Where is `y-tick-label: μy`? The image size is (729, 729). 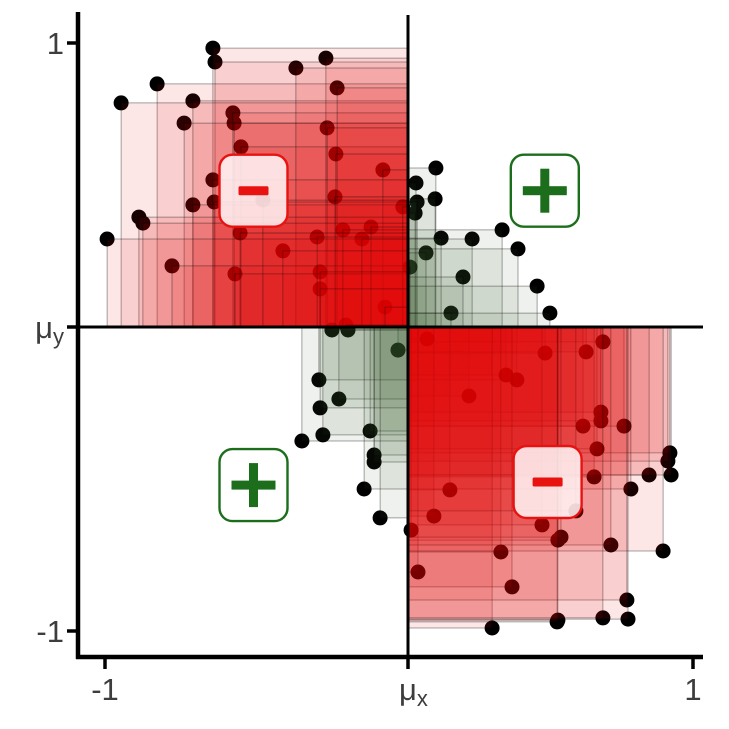
y-tick-label: μy is located at coordinates (49, 329).